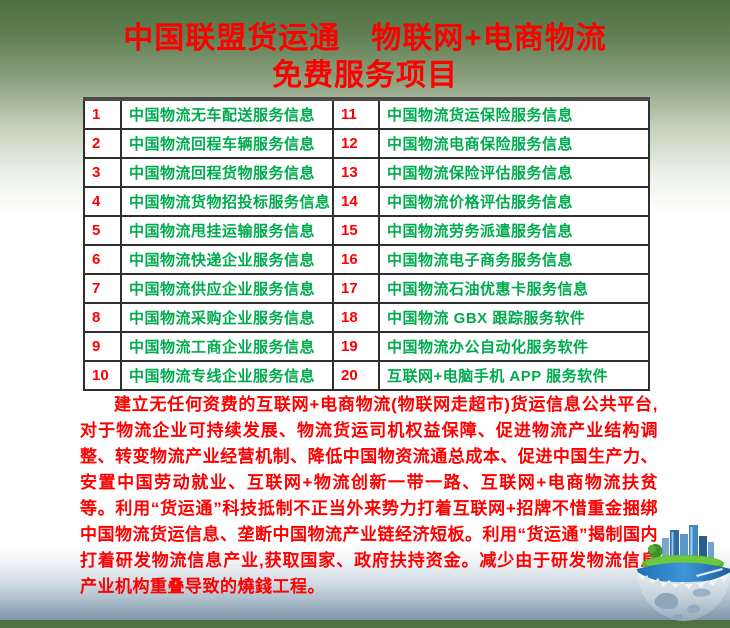 The width and height of the screenshot is (730, 628). I want to click on table-row: 5 中国物流甩挂运输服务信息 15 中国物流劳务派遣服务信息, so click(366, 230).